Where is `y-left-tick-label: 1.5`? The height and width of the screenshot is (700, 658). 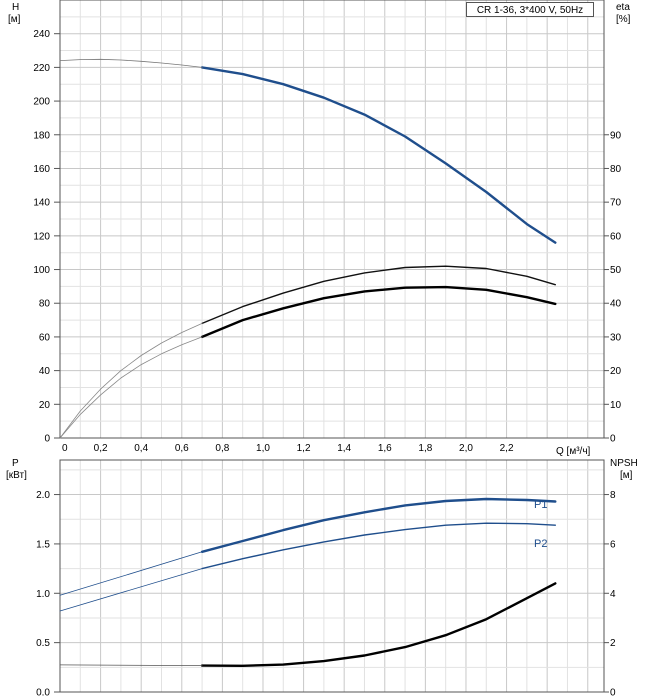
y-left-tick-label: 1.5 is located at coordinates (43, 544).